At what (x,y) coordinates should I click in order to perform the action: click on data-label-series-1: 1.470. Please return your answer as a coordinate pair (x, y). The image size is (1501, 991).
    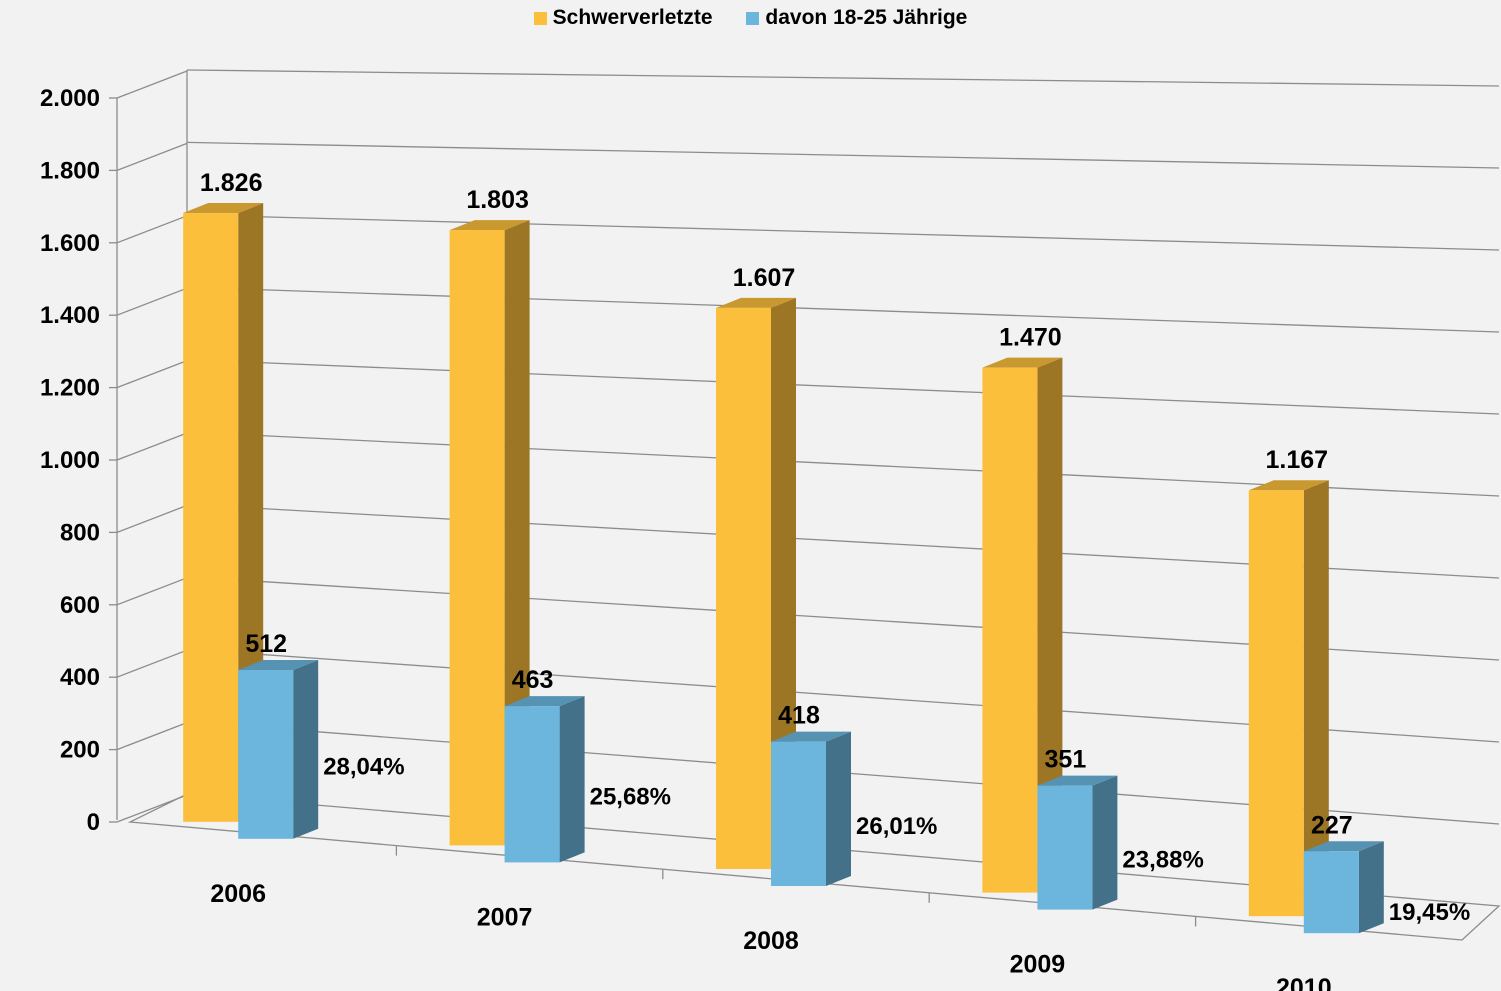
    Looking at the image, I should click on (1030, 338).